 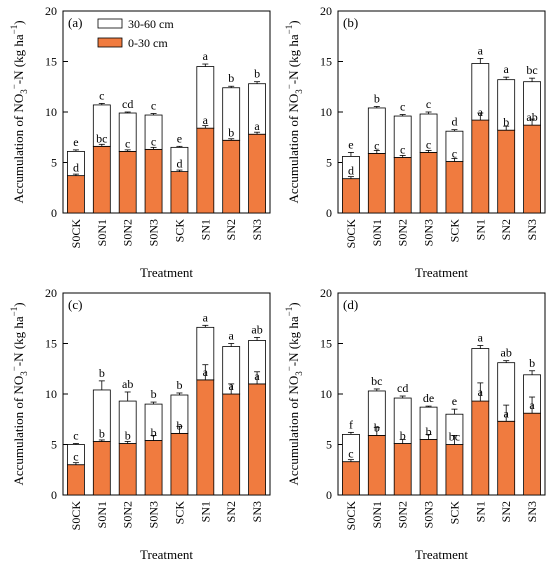 I want to click on bar-lower-S0CK, so click(x=76, y=480).